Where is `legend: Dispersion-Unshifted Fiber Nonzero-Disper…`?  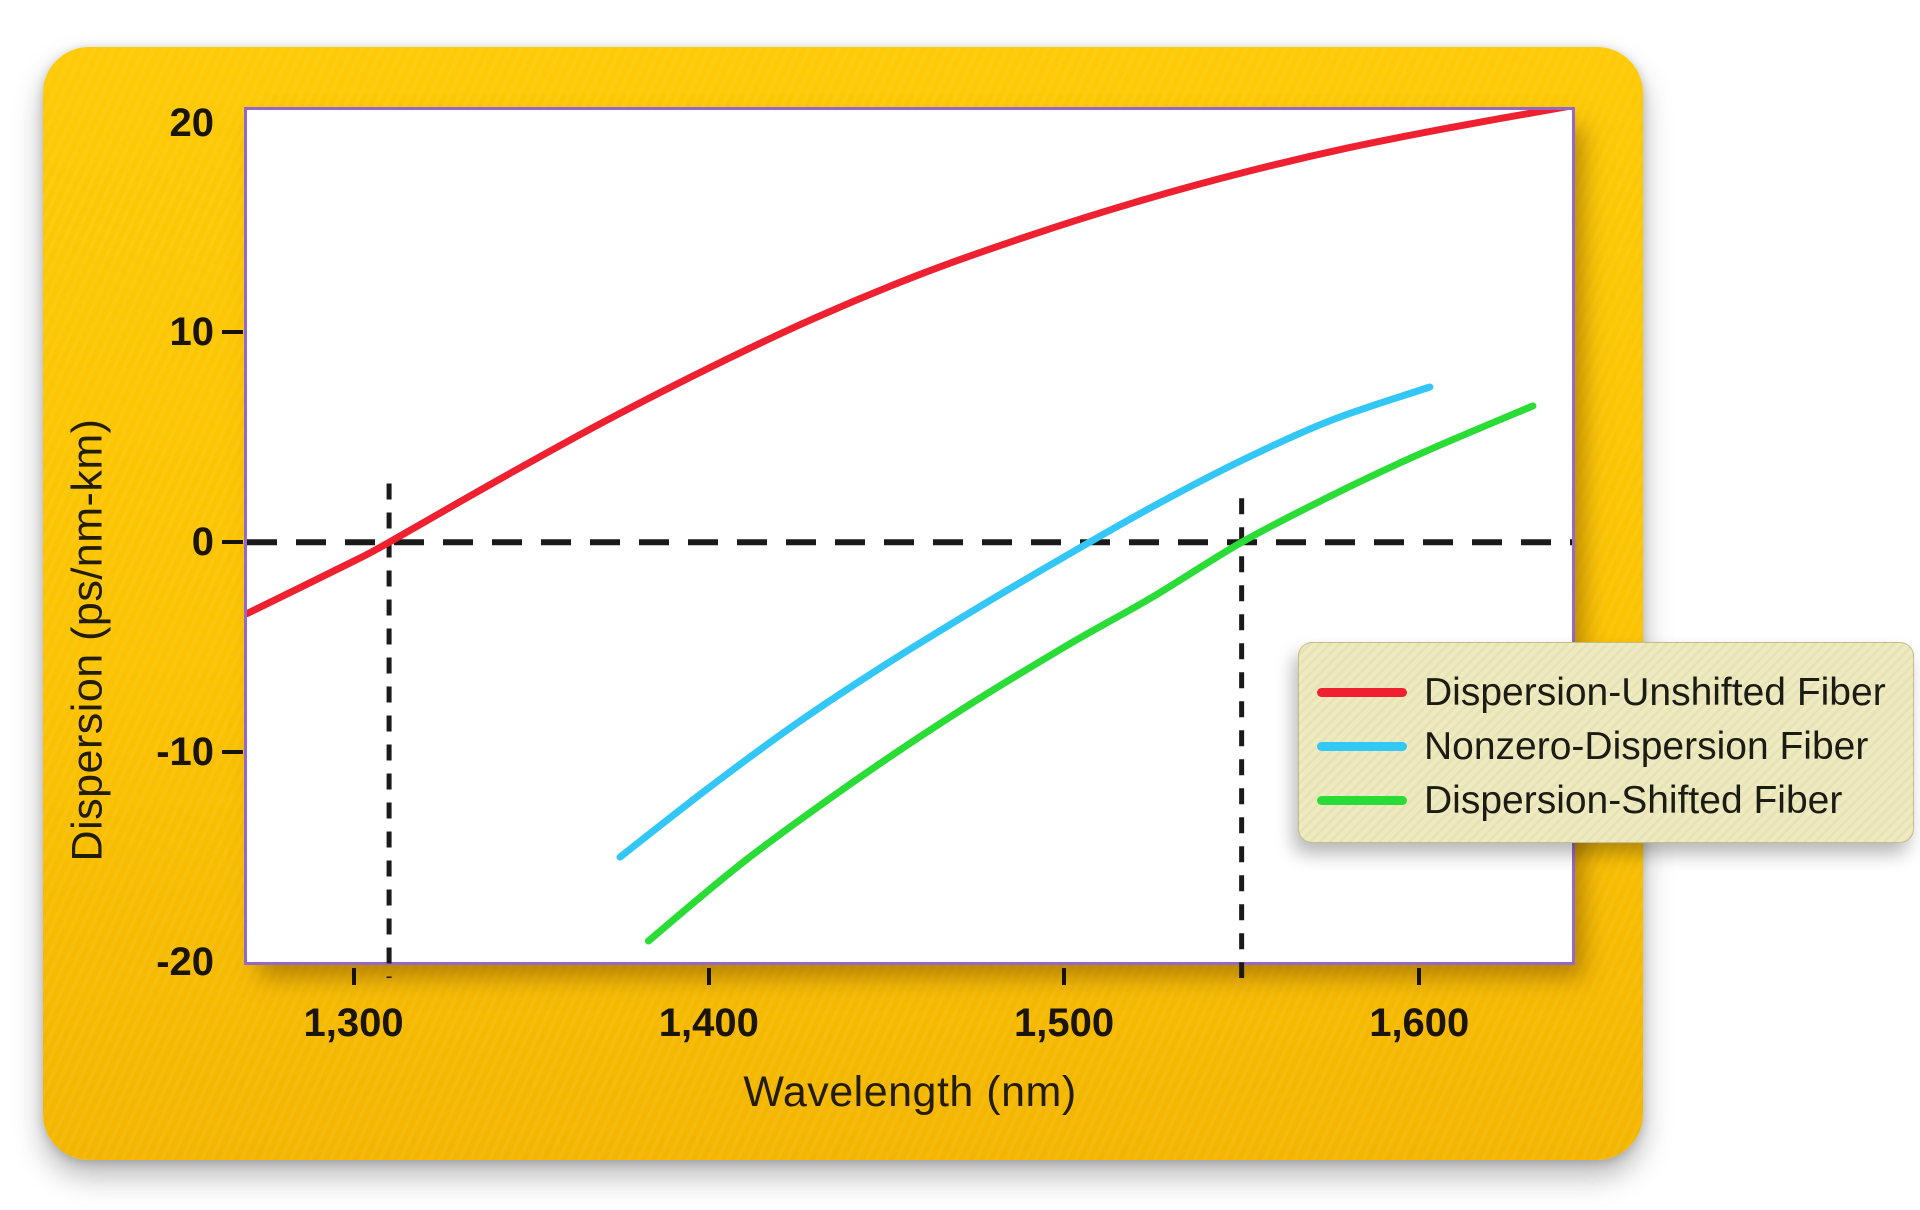 legend: Dispersion-Unshifted Fiber Nonzero-Disper… is located at coordinates (1606, 742).